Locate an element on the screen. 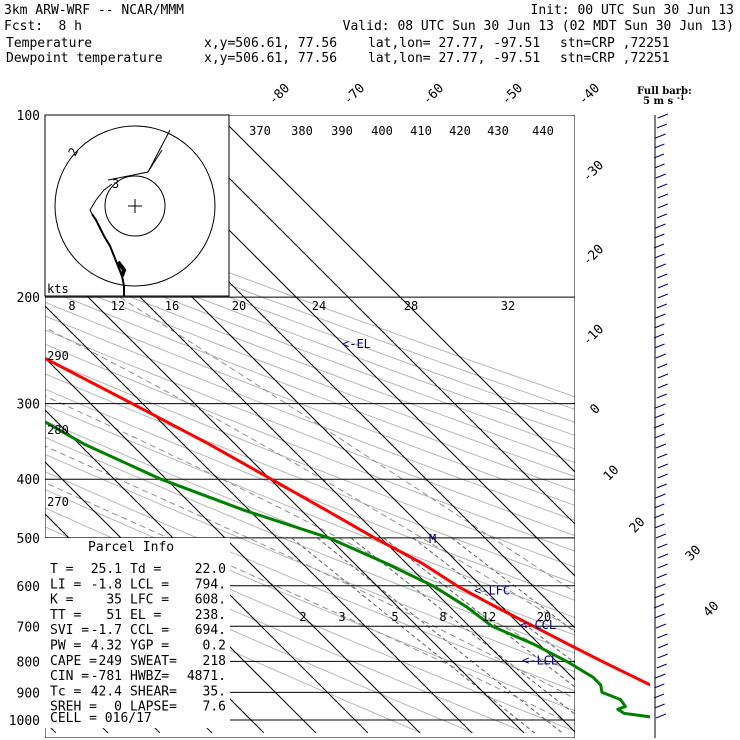 The width and height of the screenshot is (740, 740). parcel-info-value: SHEAR= is located at coordinates (153, 691).